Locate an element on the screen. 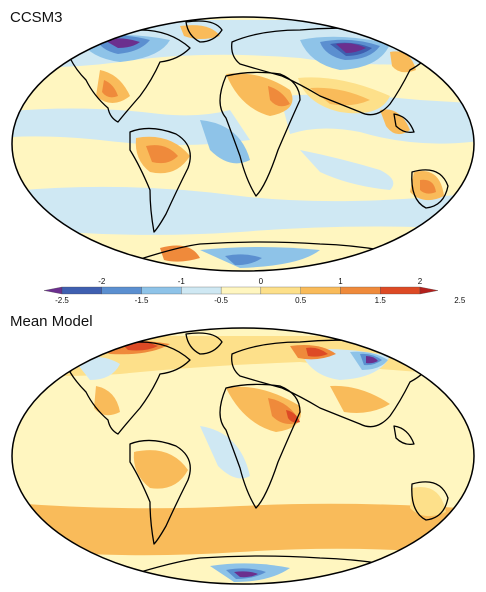 The width and height of the screenshot is (486, 592). colorbar-upper-ticks: -2 -1 0 1 2 is located at coordinates (260, 281).